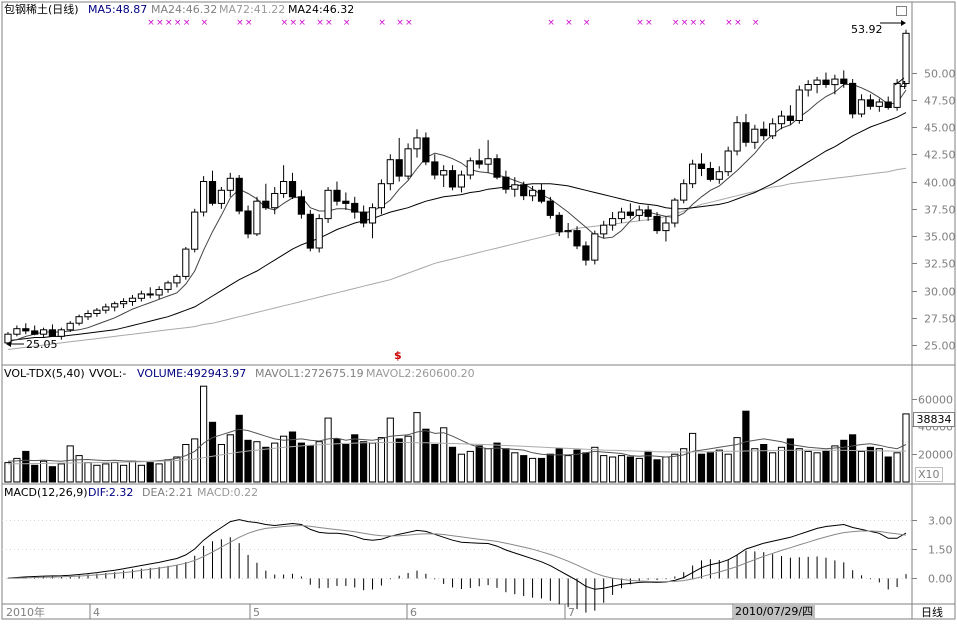  What do you see at coordinates (457, 575) in the screenshot?
I see `macd-histogram` at bounding box center [457, 575].